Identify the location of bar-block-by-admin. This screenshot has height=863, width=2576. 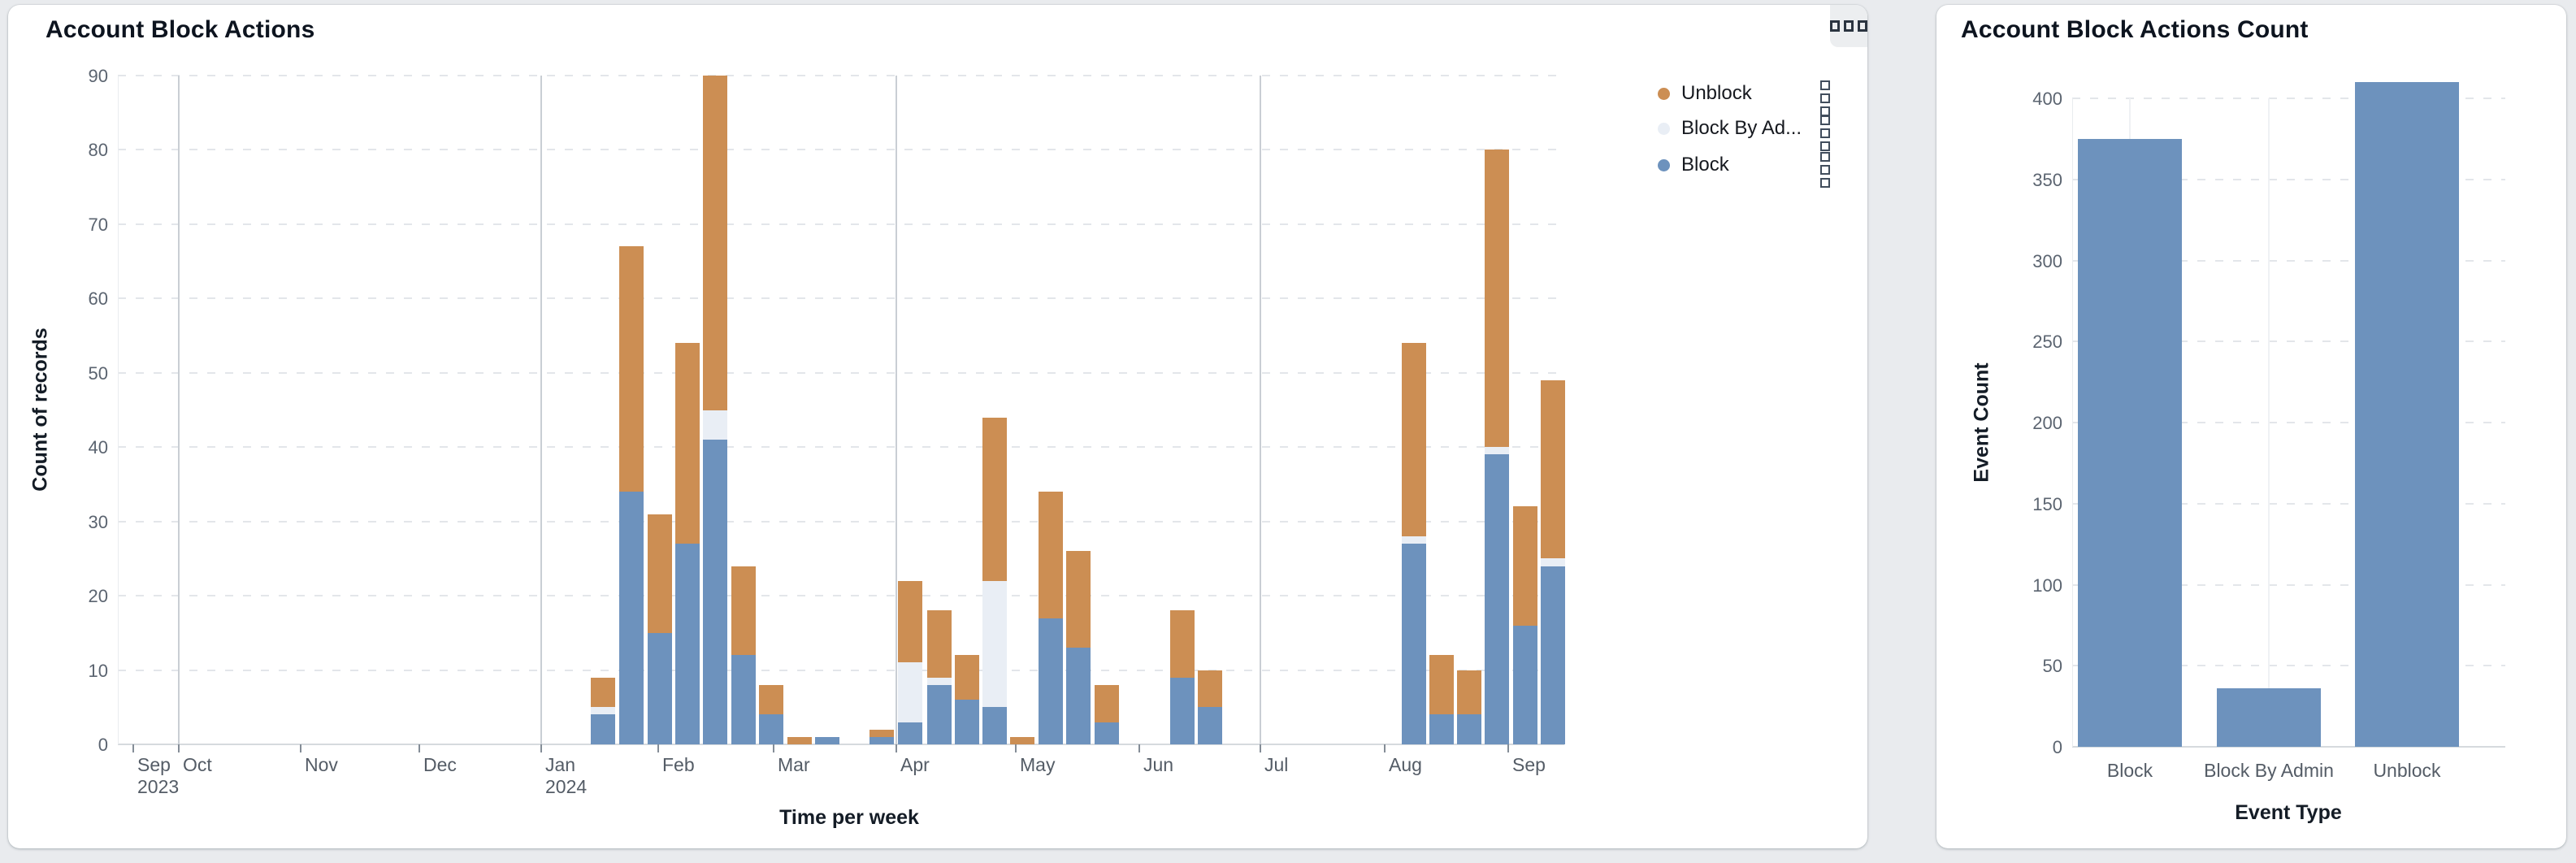
(2269, 717).